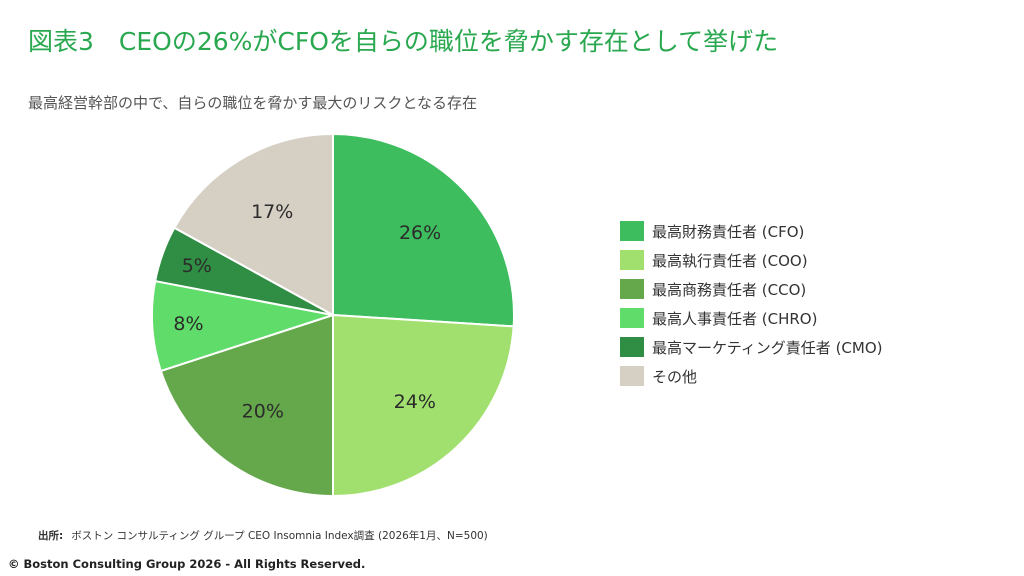 This screenshot has width=1024, height=576. What do you see at coordinates (403, 41) in the screenshot?
I see `chart-title: 図表3 CEOの26%がCFOを自らの職位を脅かす存在として挙げた` at bounding box center [403, 41].